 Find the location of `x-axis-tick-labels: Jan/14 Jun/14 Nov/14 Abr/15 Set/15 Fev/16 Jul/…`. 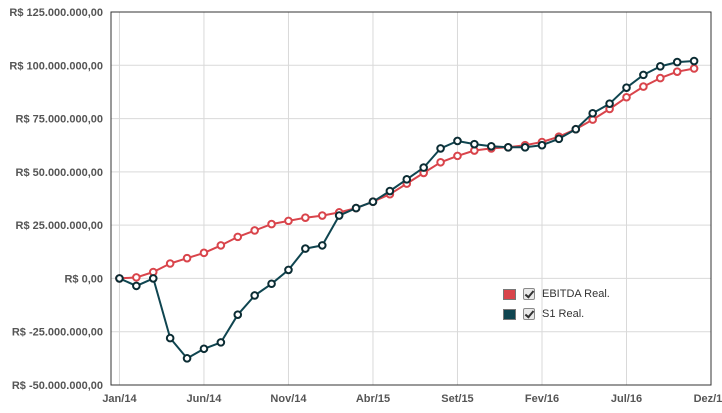

x-axis-tick-labels: Jan/14 Jun/14 Nov/14 Abr/15 Set/15 Fev/16 Jul/… is located at coordinates (412, 399).